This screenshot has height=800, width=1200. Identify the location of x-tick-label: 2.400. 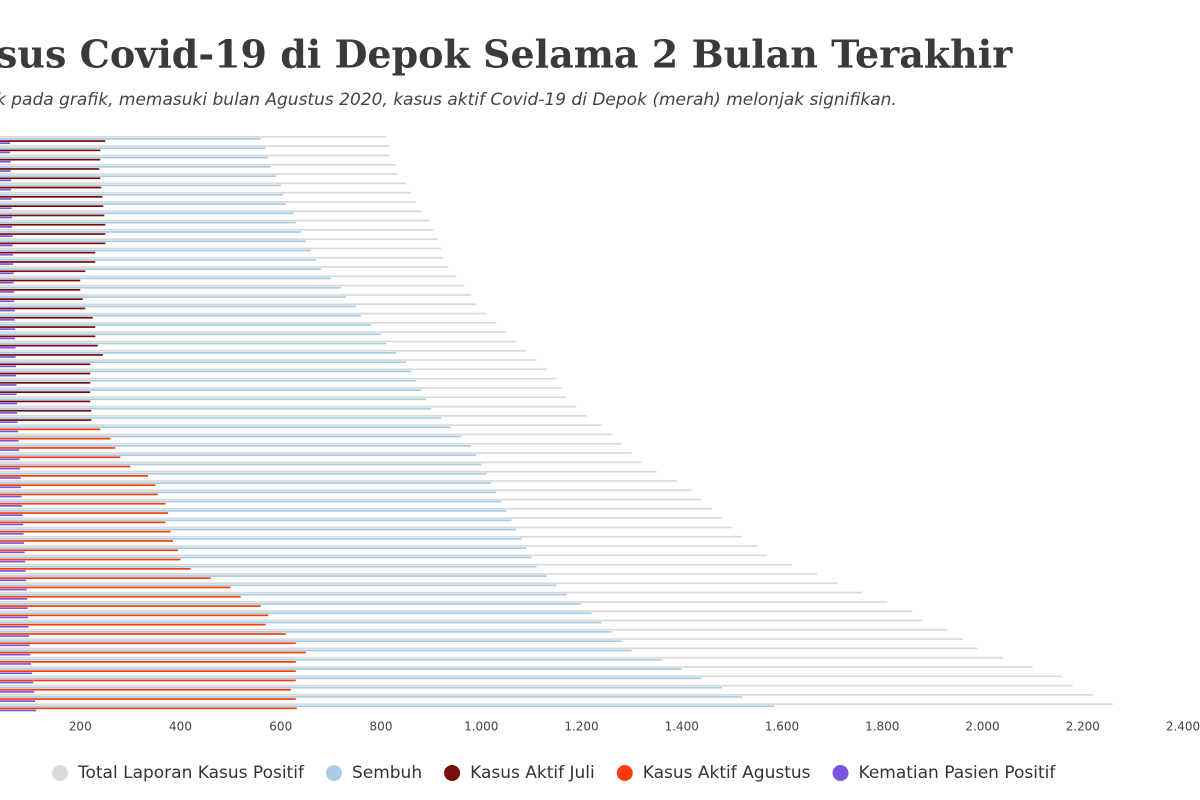
(1183, 727).